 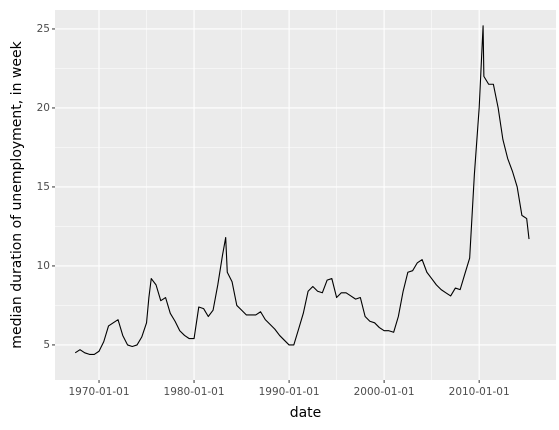 I want to click on y-axis-title: median duration of unemployment, in week, so click(x=17, y=194).